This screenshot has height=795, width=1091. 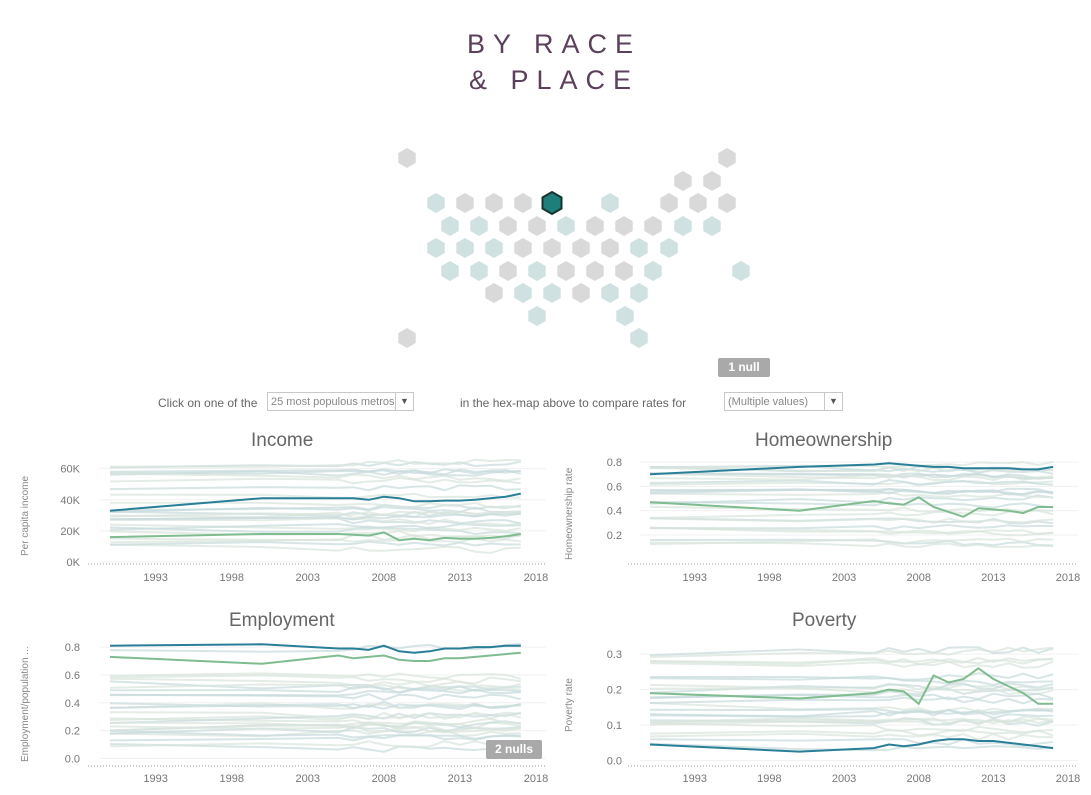 I want to click on y-tick-label: 0K, so click(x=74, y=563).